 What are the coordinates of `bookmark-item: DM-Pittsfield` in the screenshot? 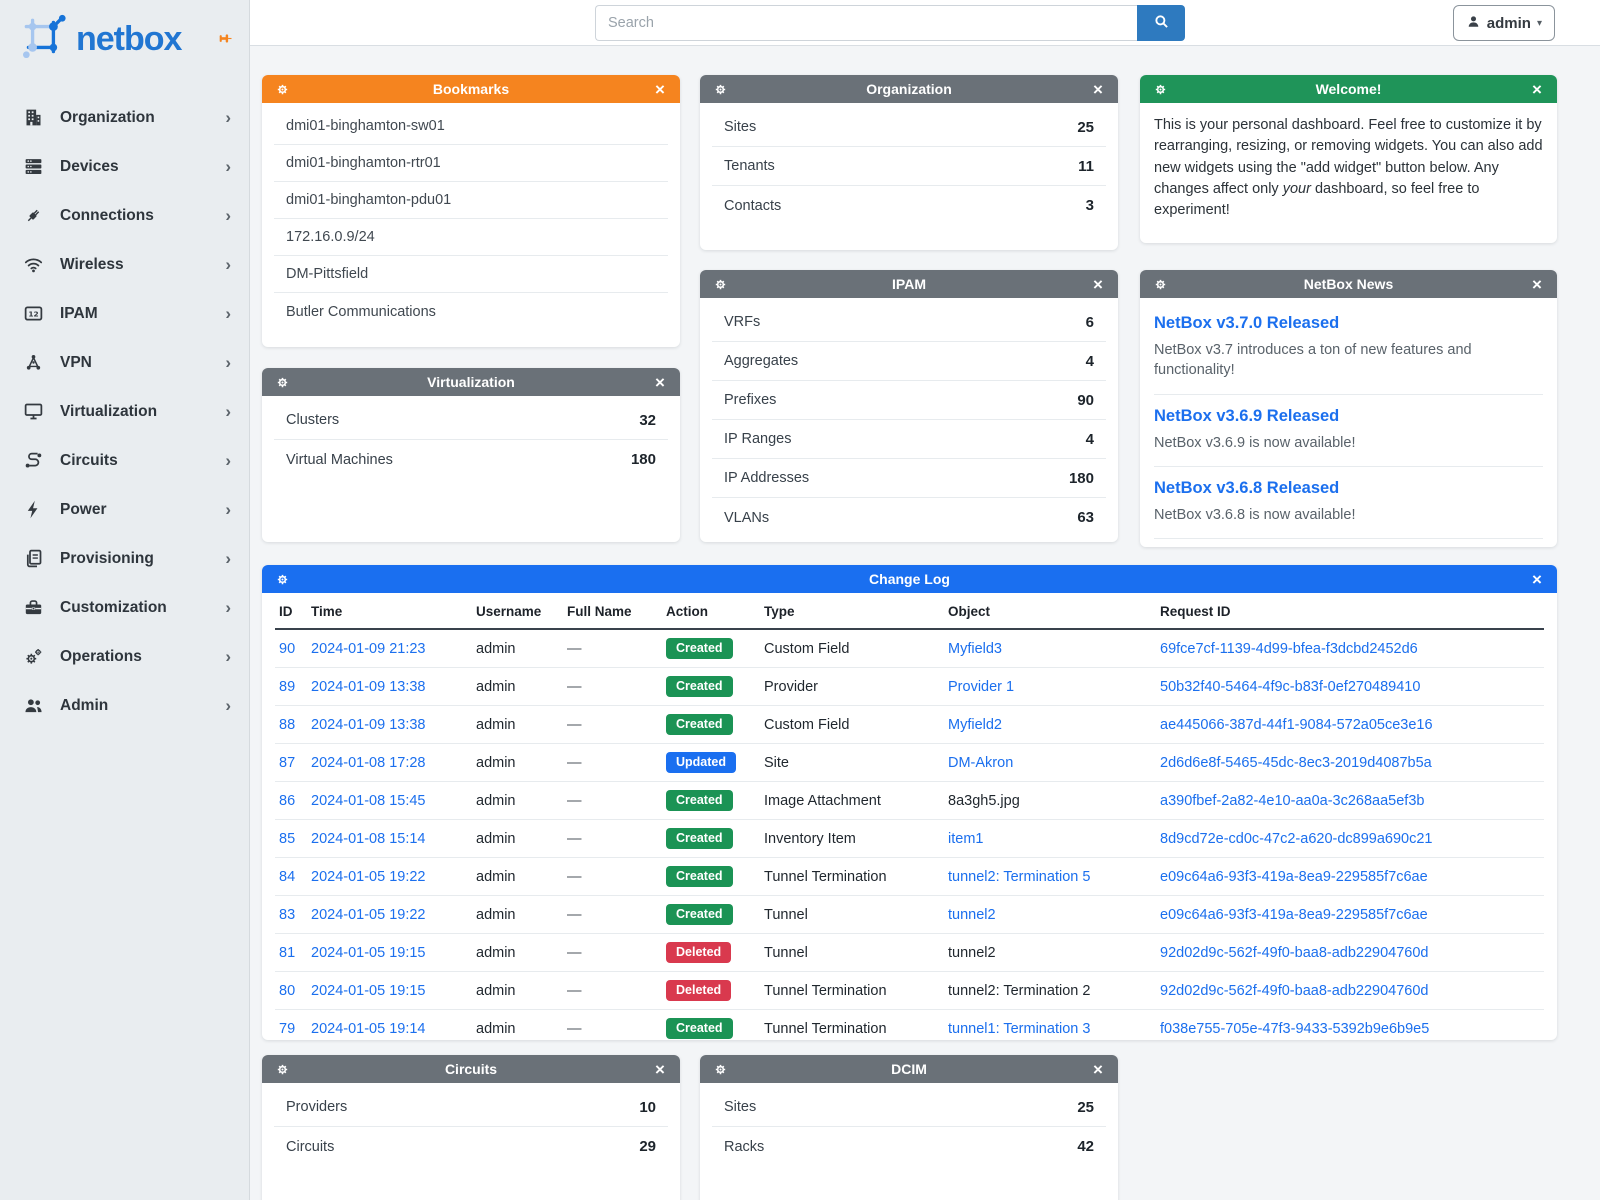 It's located at (471, 274).